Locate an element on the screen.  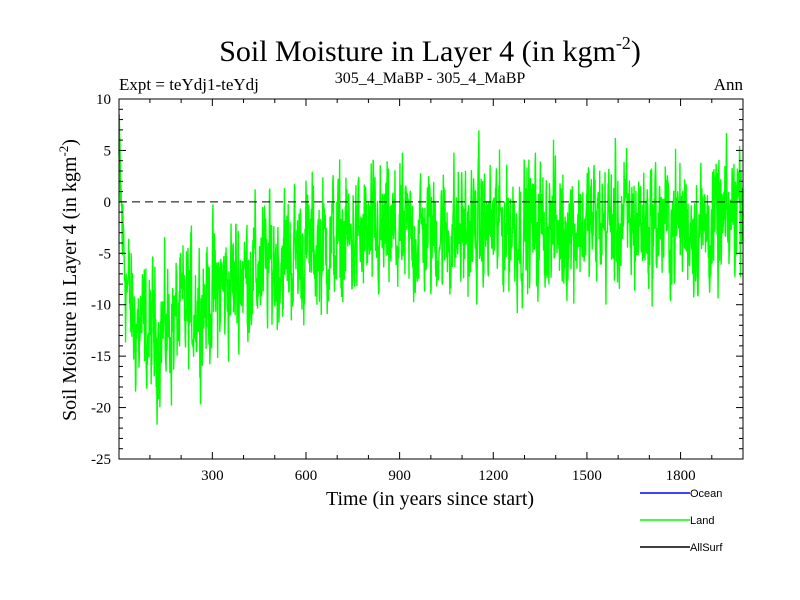
x-tick-label: 300 is located at coordinates (212, 476).